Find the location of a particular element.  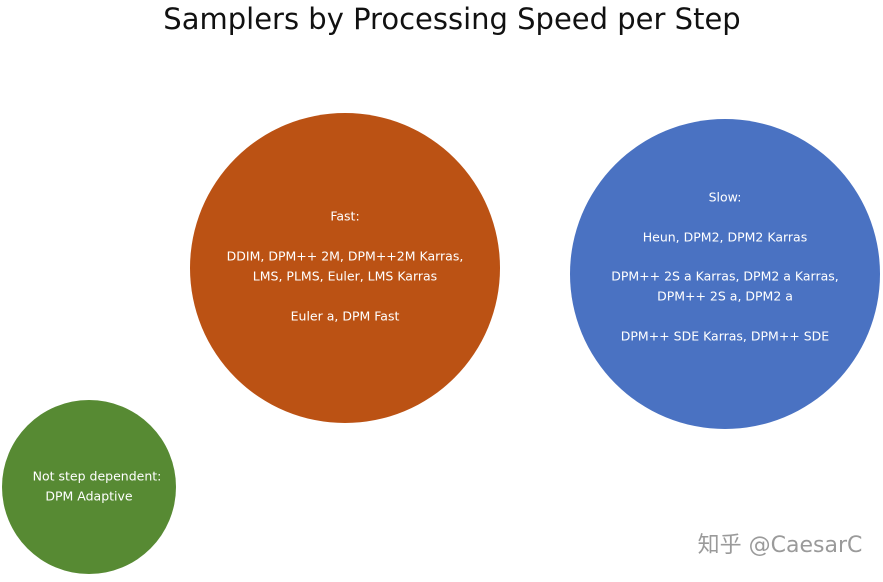

title: Samplers by Processing Speed per Step is located at coordinates (451, 19).